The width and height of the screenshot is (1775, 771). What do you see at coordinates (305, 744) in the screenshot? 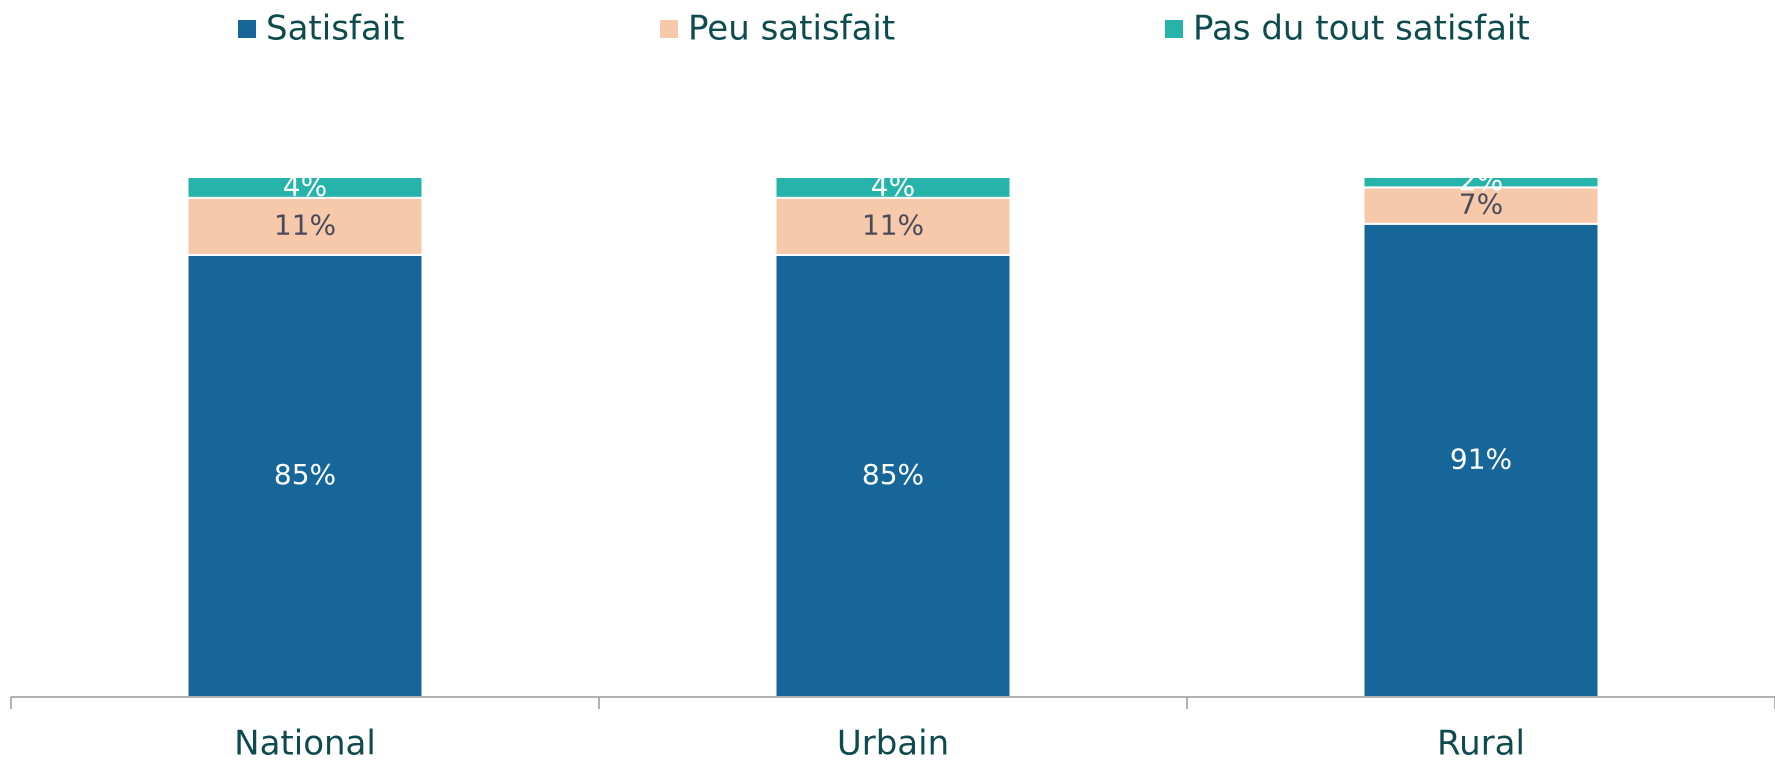
I see `x-tick-label: National` at bounding box center [305, 744].